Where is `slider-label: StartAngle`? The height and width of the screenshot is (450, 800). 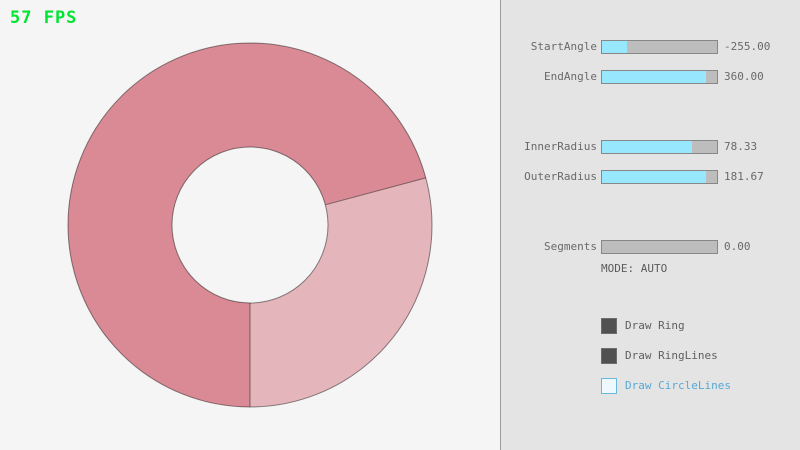 slider-label: StartAngle is located at coordinates (563, 46).